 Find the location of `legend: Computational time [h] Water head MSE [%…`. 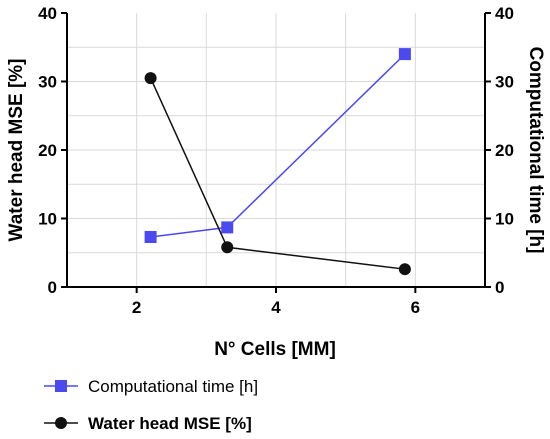

legend: Computational time [h] Water head MSE [%… is located at coordinates (151, 405).